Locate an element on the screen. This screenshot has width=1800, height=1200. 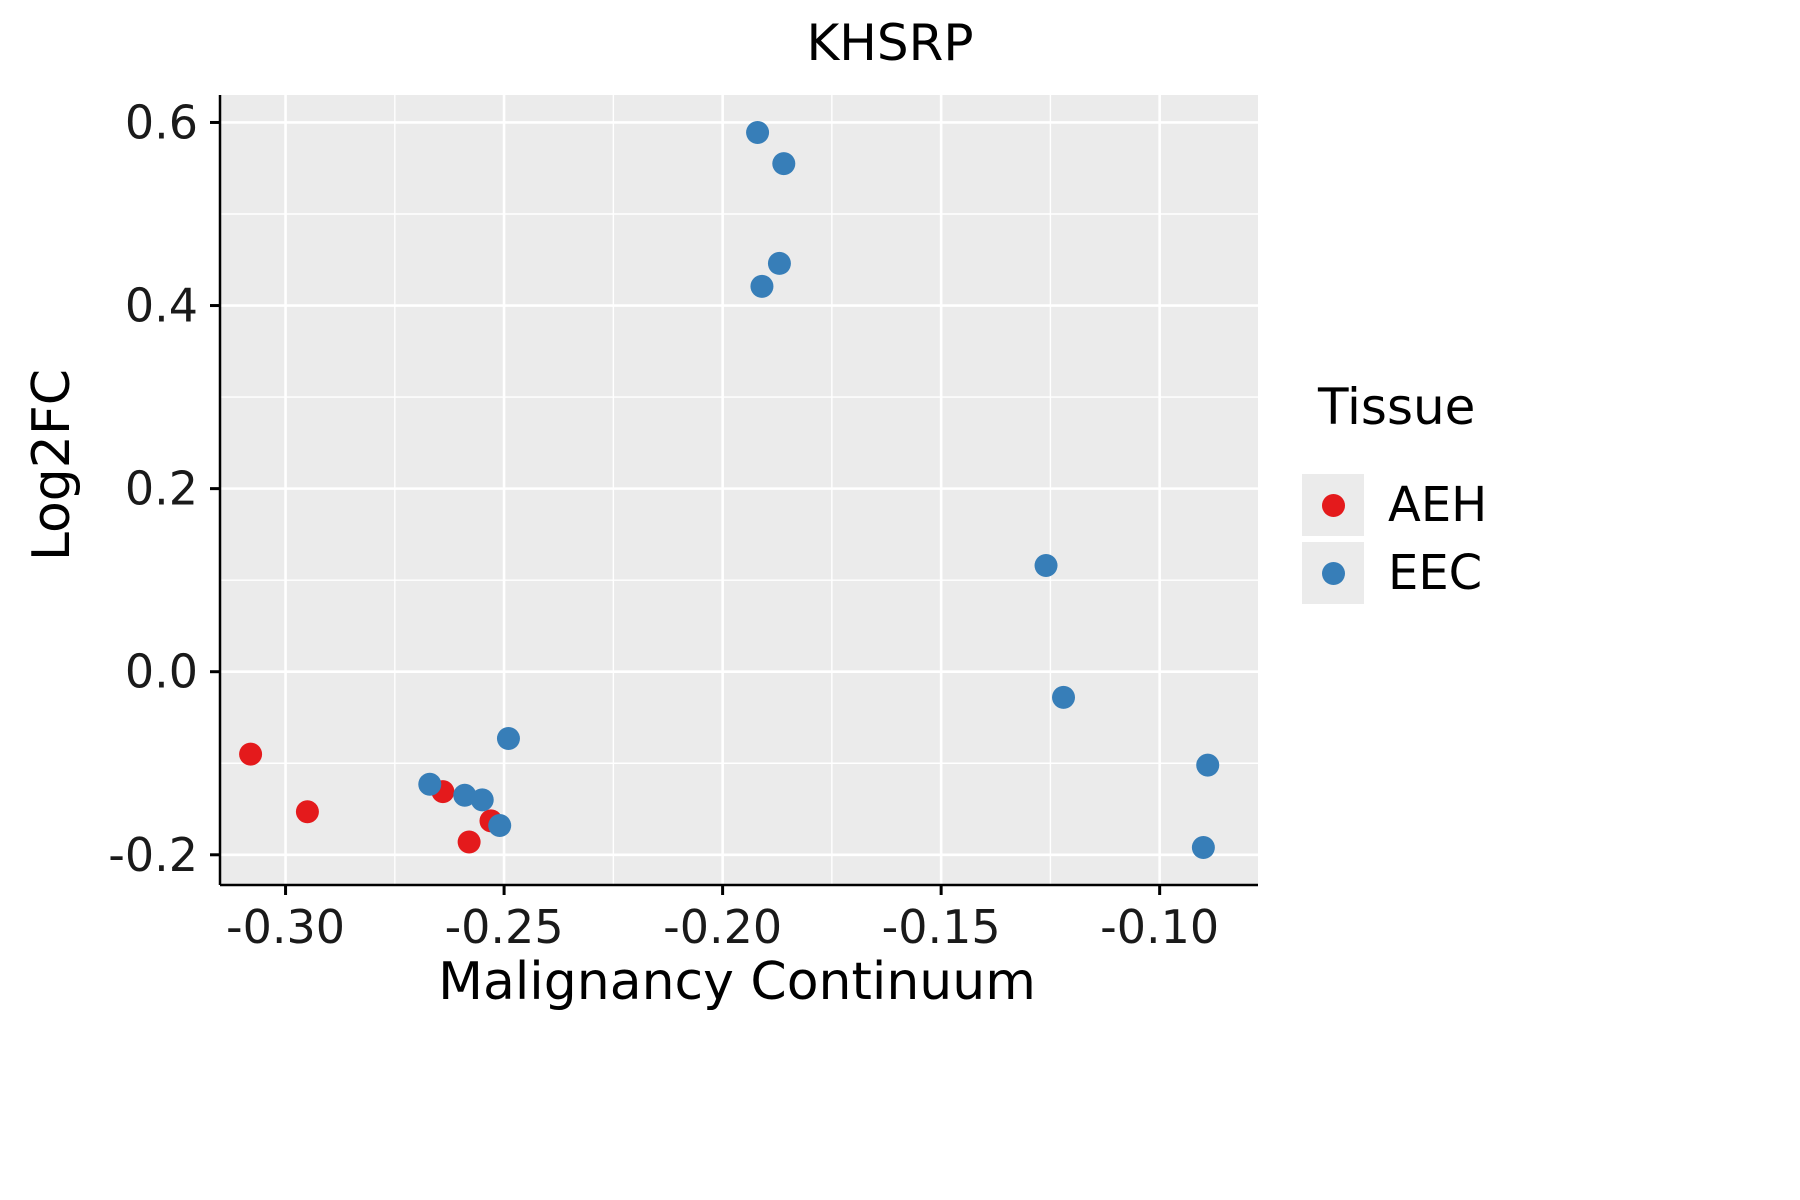
chart-title: KHSRP is located at coordinates (890, 43).